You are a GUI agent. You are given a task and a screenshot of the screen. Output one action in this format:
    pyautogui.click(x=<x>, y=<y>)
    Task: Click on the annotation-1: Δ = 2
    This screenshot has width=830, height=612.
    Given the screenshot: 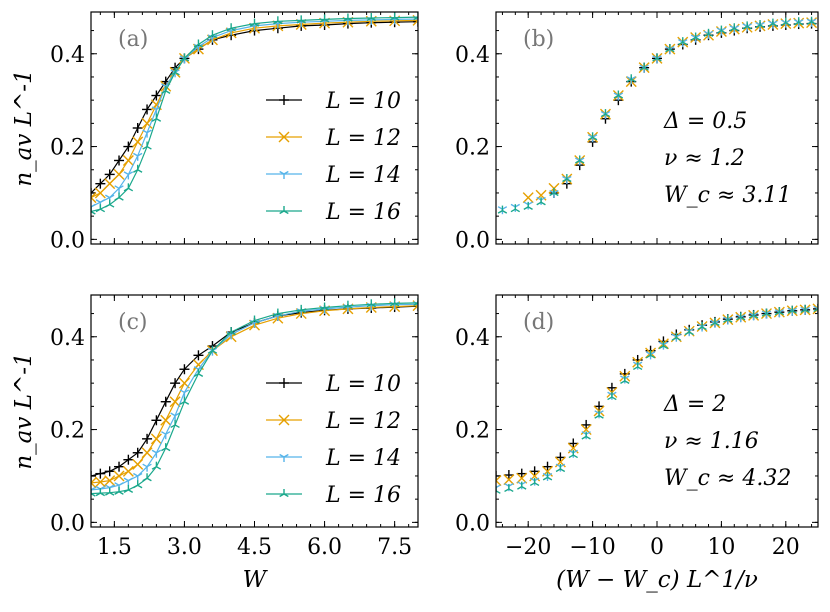 What is the action you would take?
    pyautogui.click(x=694, y=404)
    